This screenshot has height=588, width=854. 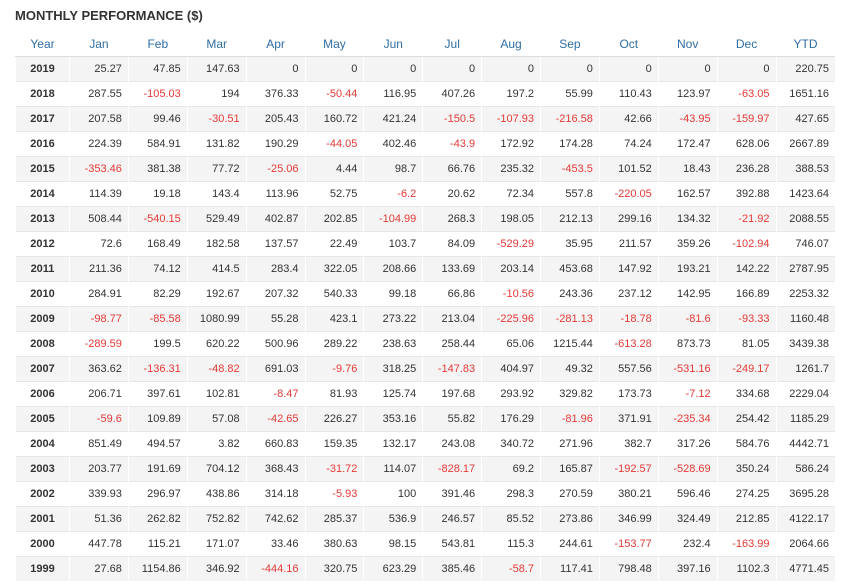 I want to click on value-cell: -192.57, so click(x=628, y=469).